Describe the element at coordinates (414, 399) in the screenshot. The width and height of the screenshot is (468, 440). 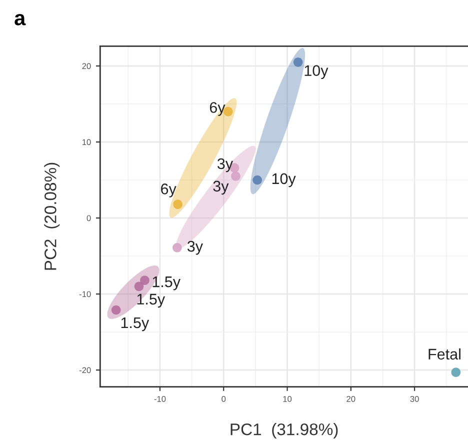
I see `x-tick-label: 30` at that location.